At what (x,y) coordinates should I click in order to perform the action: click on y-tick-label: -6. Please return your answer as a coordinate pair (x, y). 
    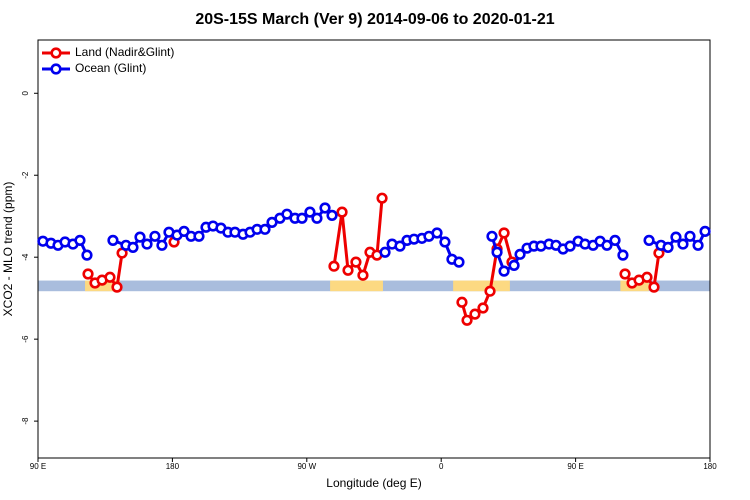
    Looking at the image, I should click on (25, 339).